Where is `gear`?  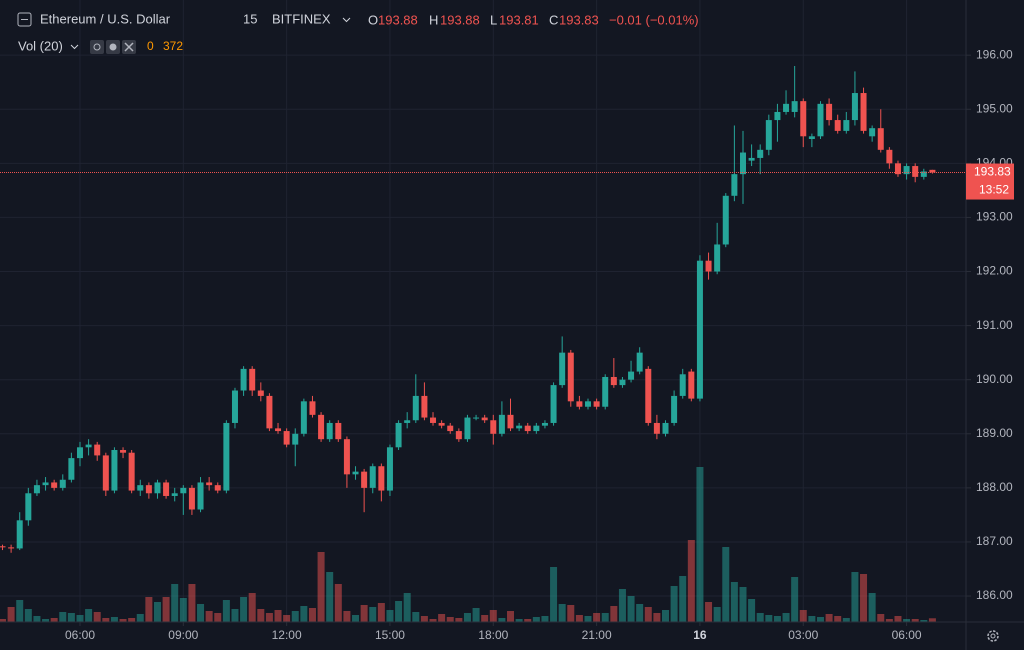
gear is located at coordinates (993, 636).